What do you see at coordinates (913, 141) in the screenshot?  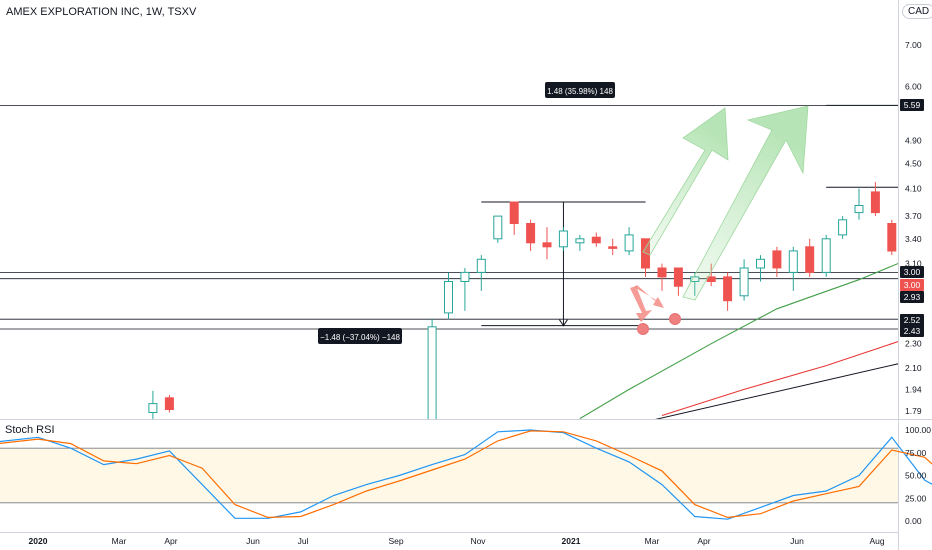 I see `price-axis-tick: 4.90` at bounding box center [913, 141].